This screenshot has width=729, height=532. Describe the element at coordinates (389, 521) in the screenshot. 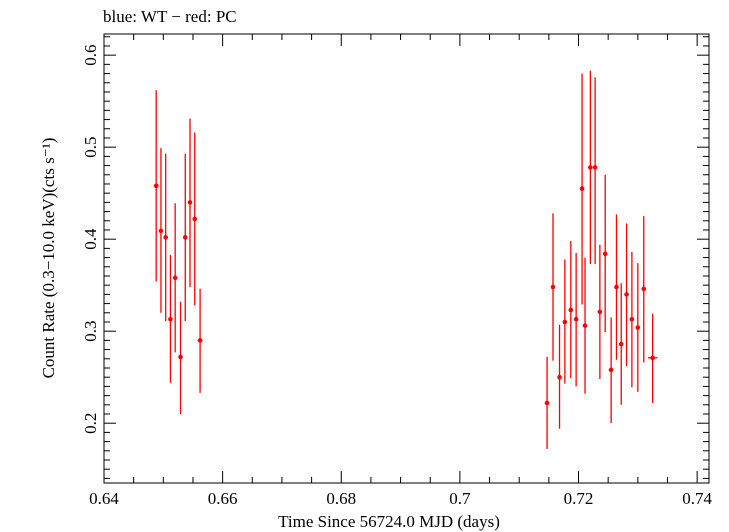

I see `x-axis-title: Time Since 56724.0 MJD (days)` at that location.